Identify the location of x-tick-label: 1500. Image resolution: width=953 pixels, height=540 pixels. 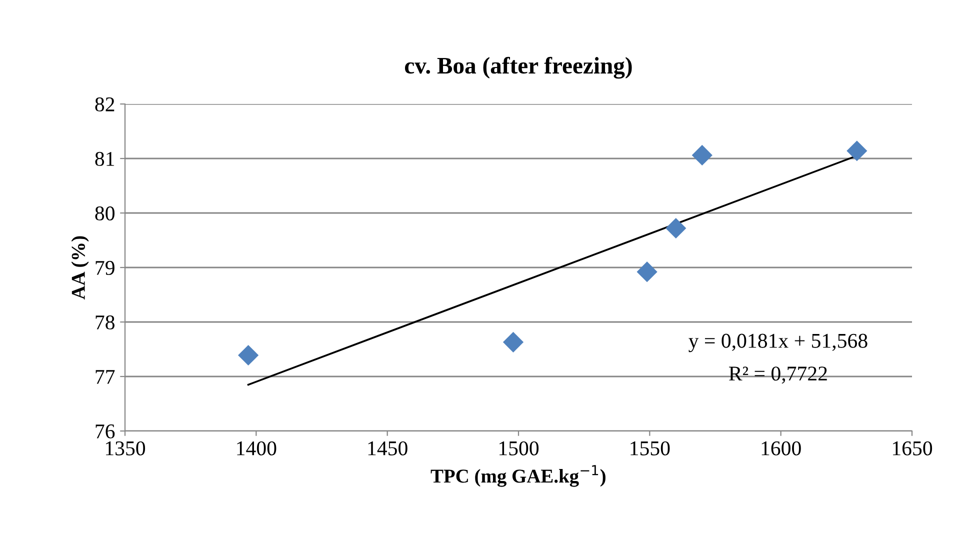
(519, 448).